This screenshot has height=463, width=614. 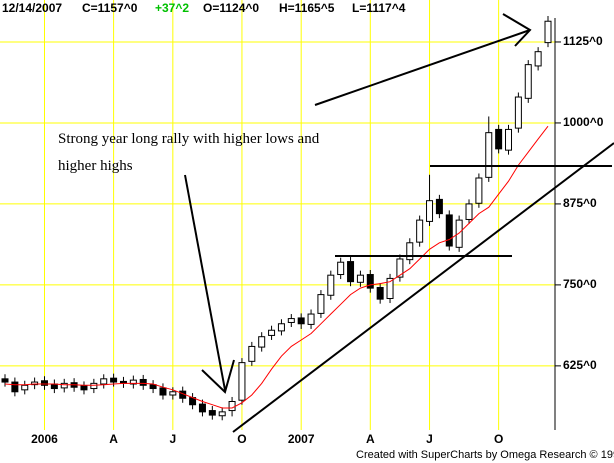 What do you see at coordinates (231, 8) in the screenshot?
I see `header-item: O=1124^0` at bounding box center [231, 8].